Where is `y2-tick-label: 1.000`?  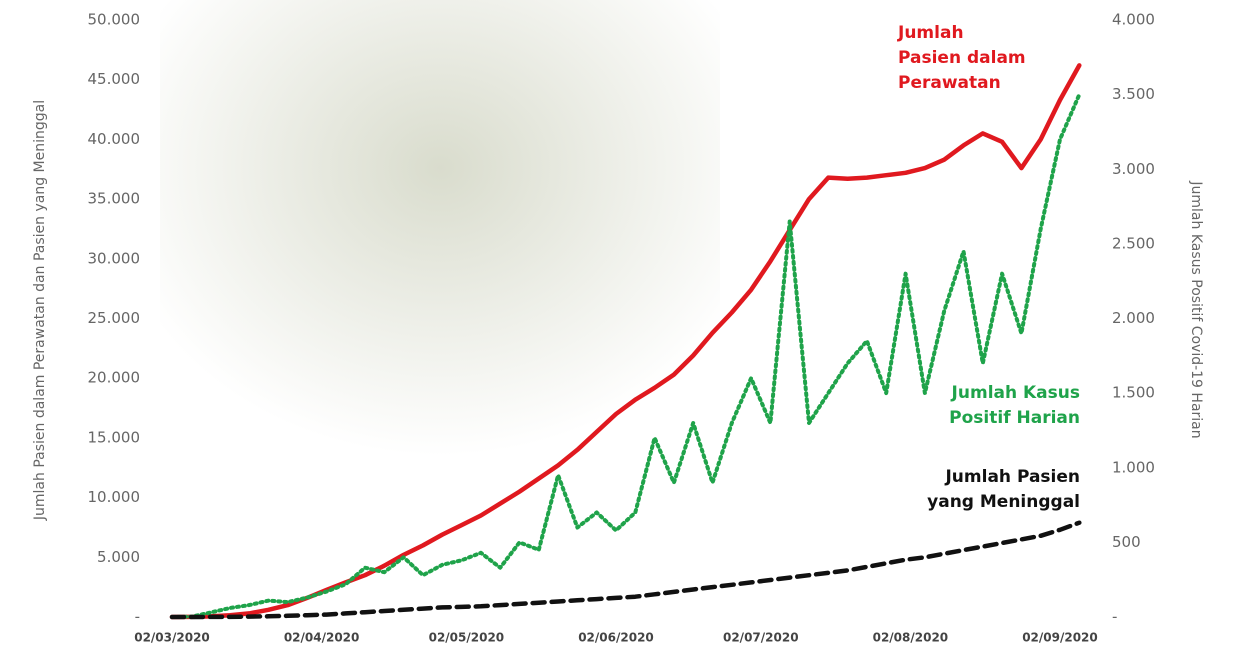
y2-tick-label: 1.000 is located at coordinates (1133, 467).